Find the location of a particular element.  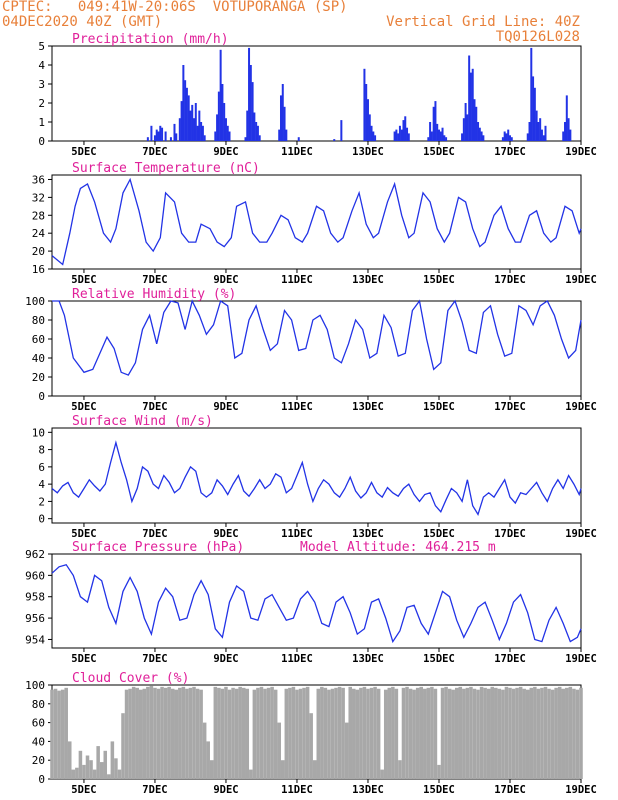

y-tick-label: 16 is located at coordinates (38, 269).